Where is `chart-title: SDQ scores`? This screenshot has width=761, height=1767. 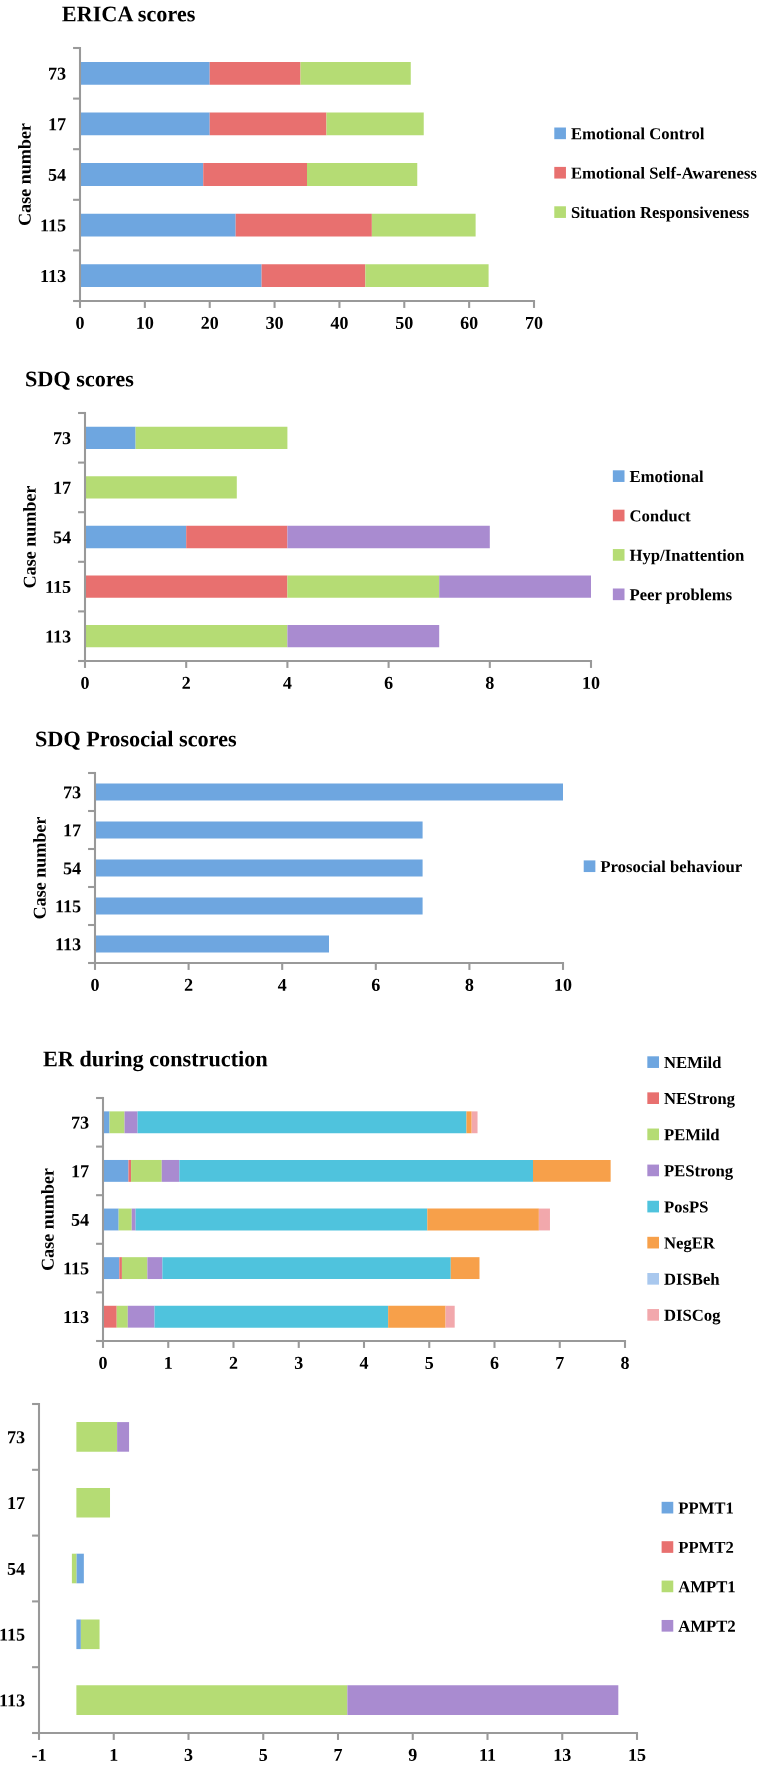 chart-title: SDQ scores is located at coordinates (80, 380).